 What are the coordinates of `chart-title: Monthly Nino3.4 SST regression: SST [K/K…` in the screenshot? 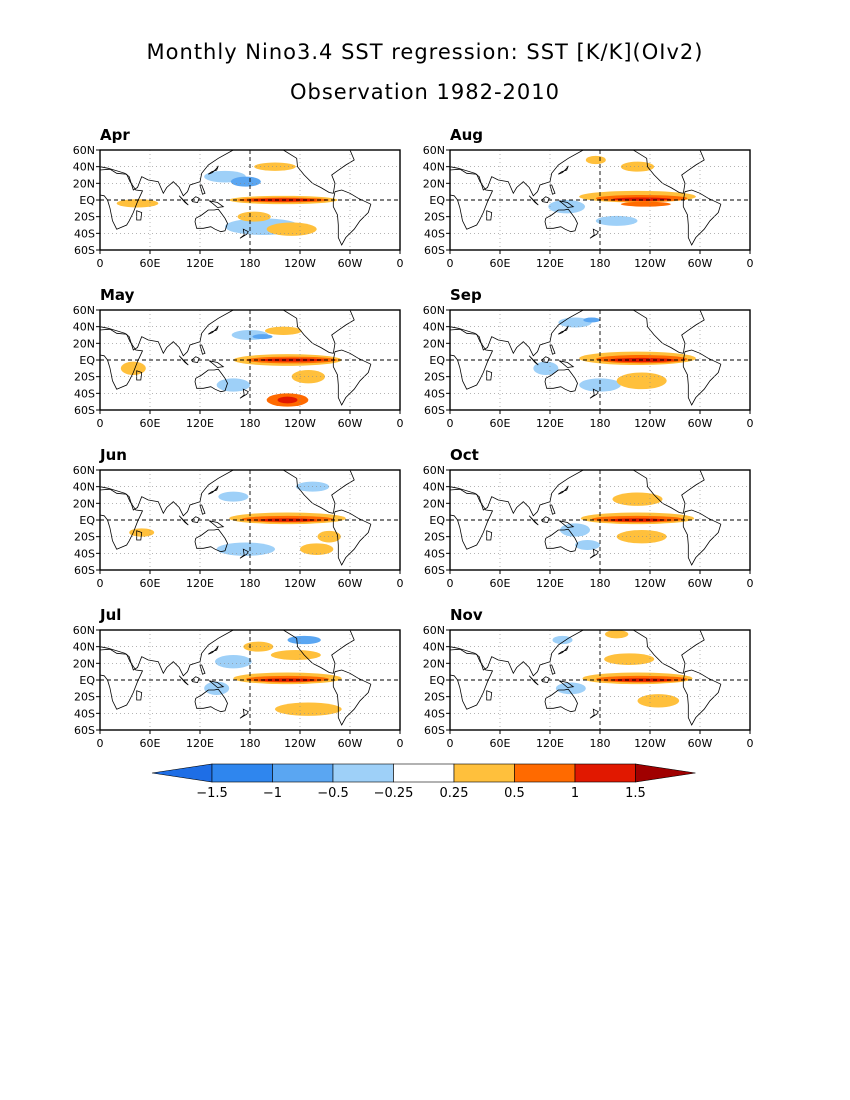 It's located at (425, 52).